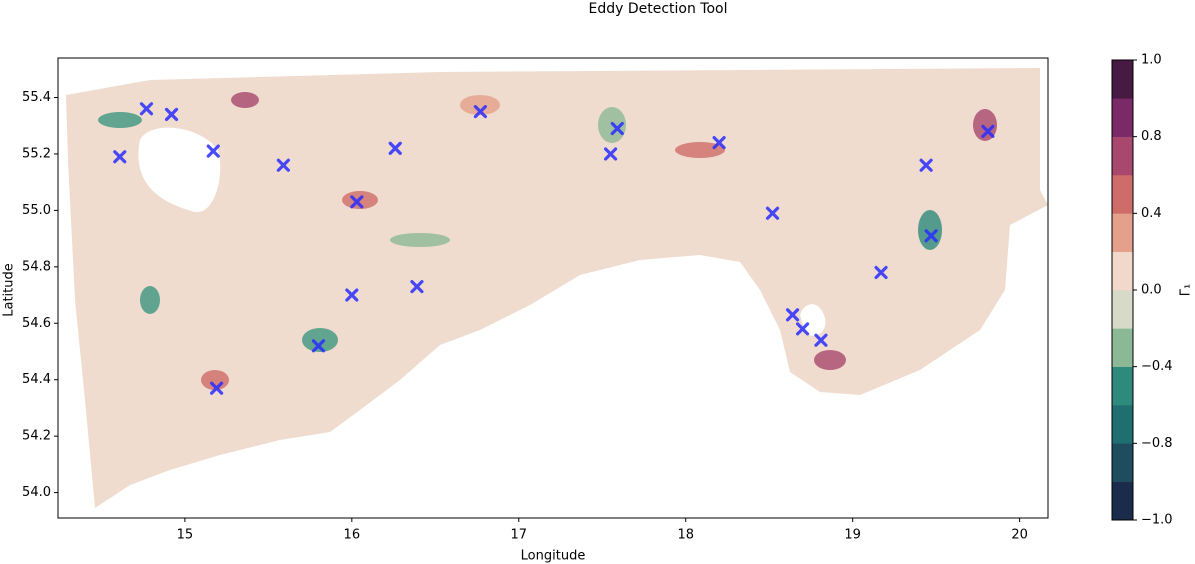 The image size is (1195, 564). What do you see at coordinates (519, 535) in the screenshot?
I see `x-tick-label: 17` at bounding box center [519, 535].